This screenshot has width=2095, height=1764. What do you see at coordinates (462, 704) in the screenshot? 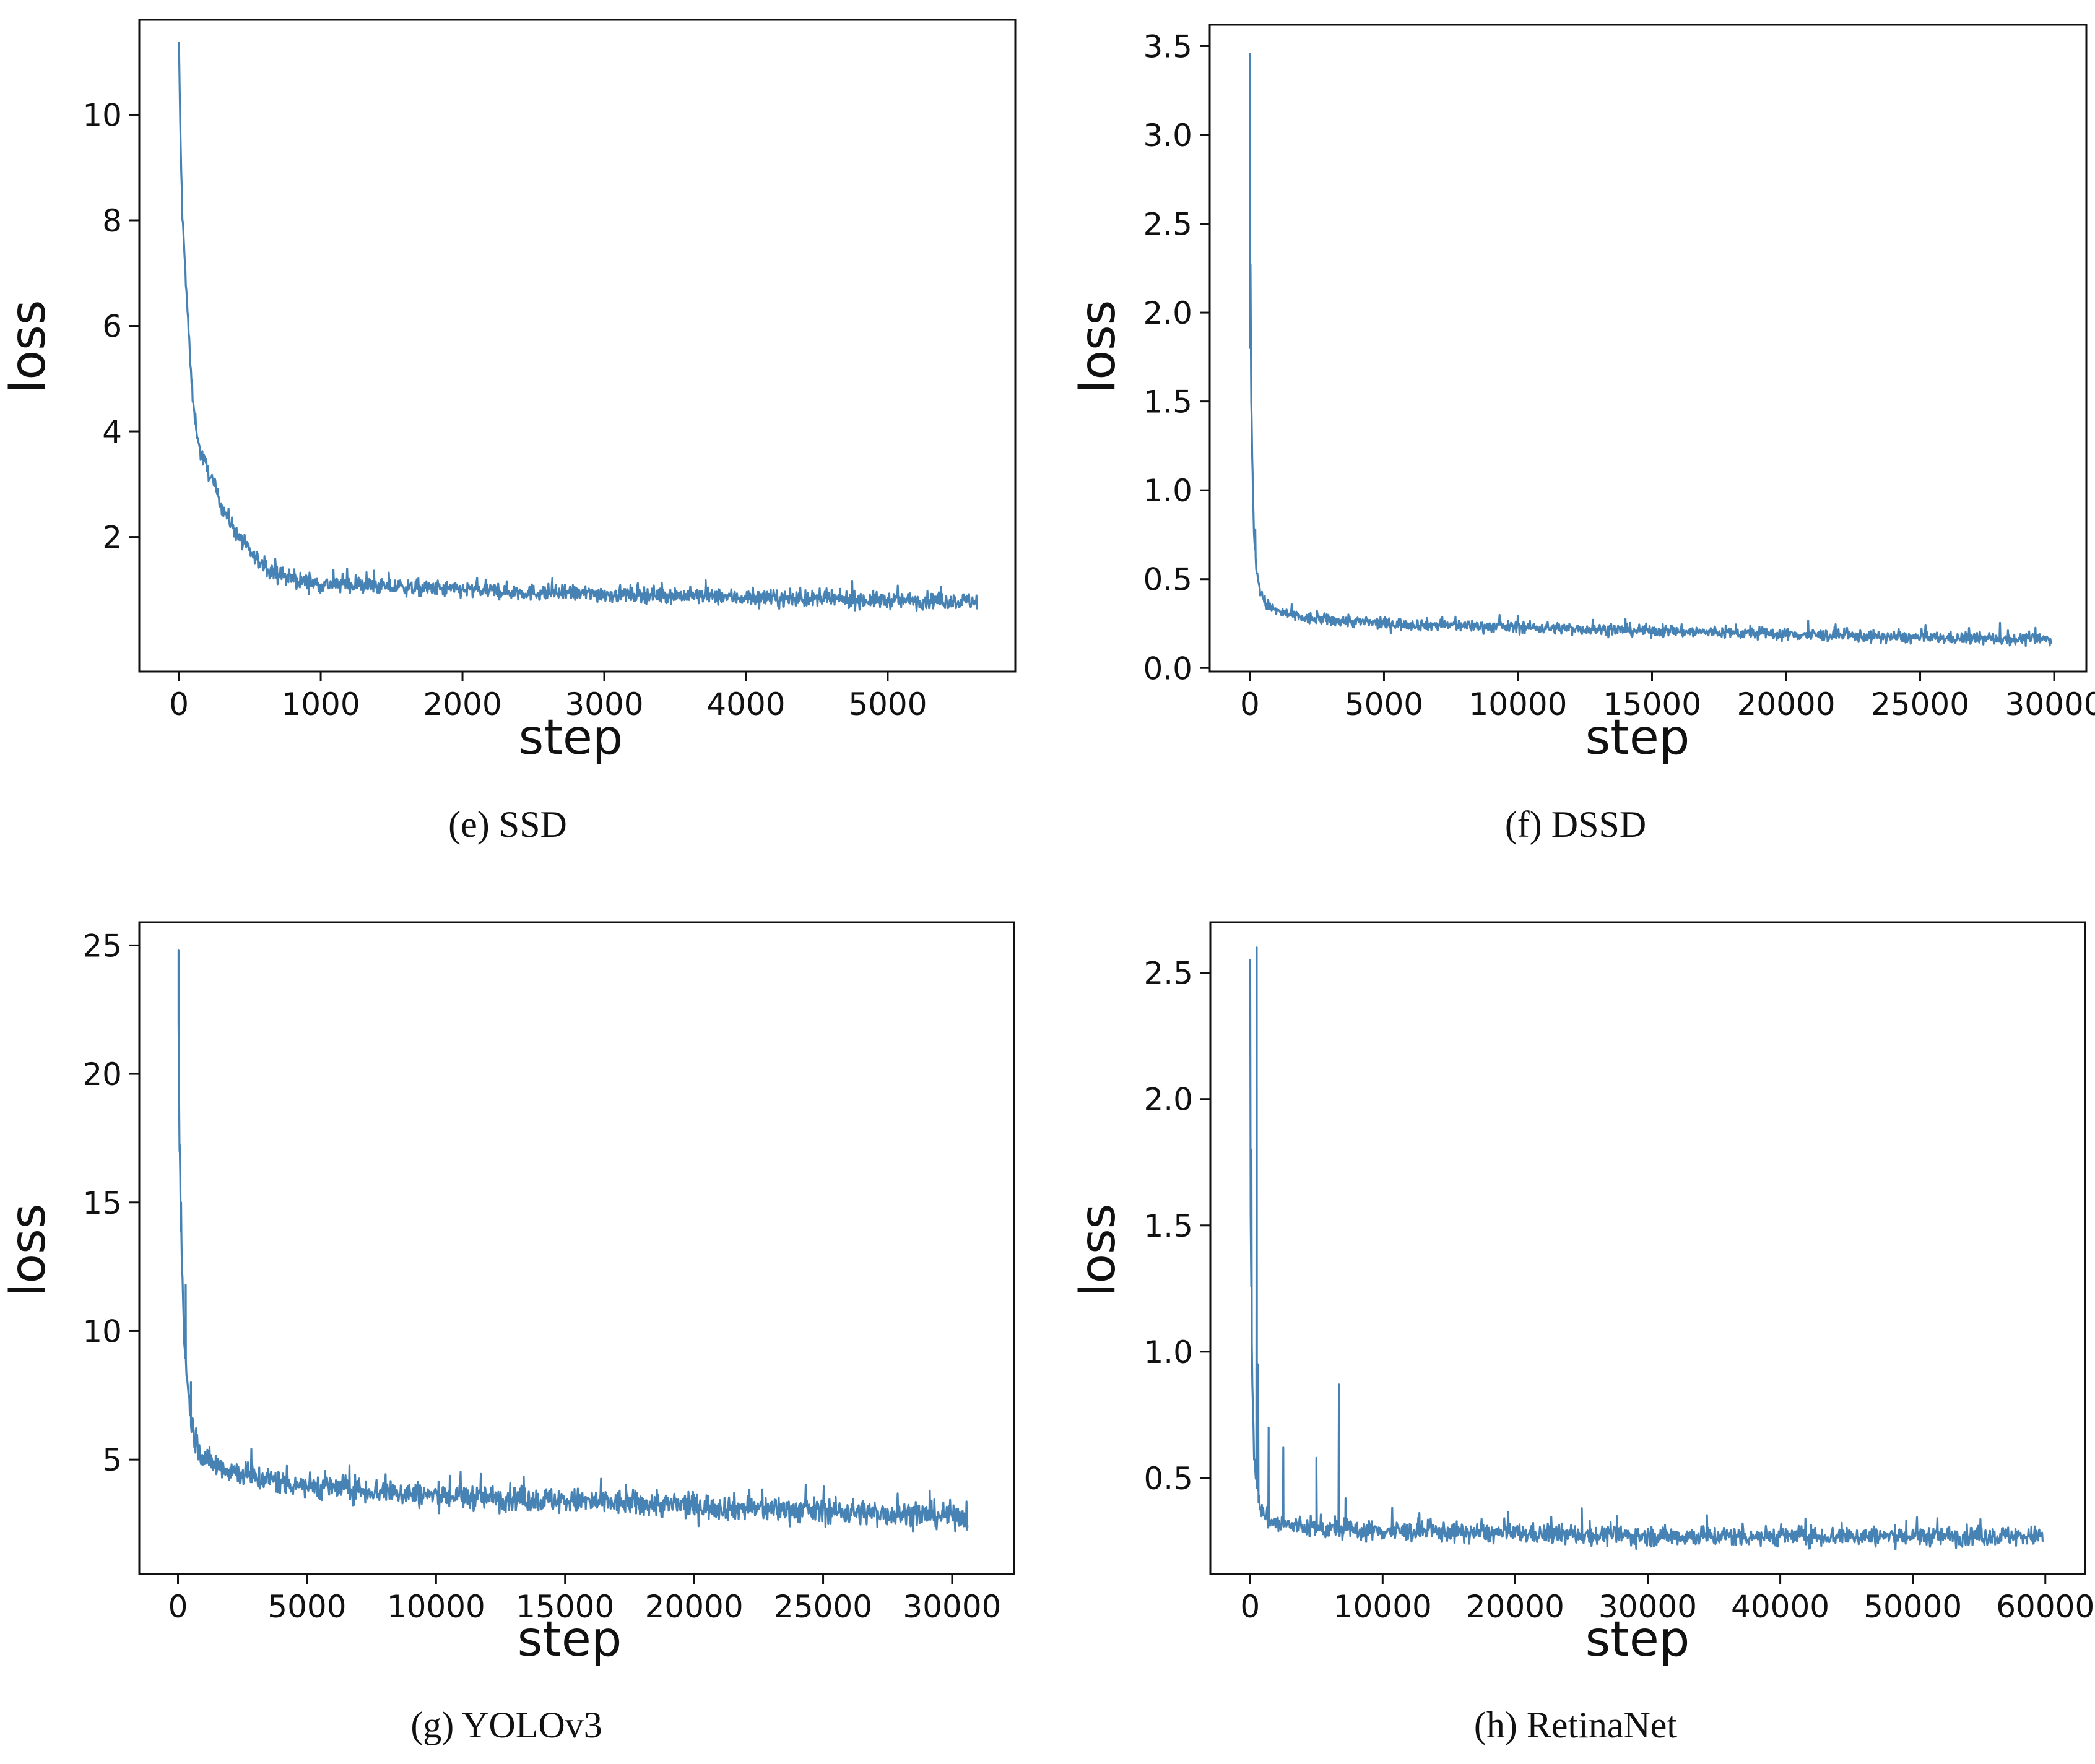
I see `x-tick-label: 2000` at bounding box center [462, 704].